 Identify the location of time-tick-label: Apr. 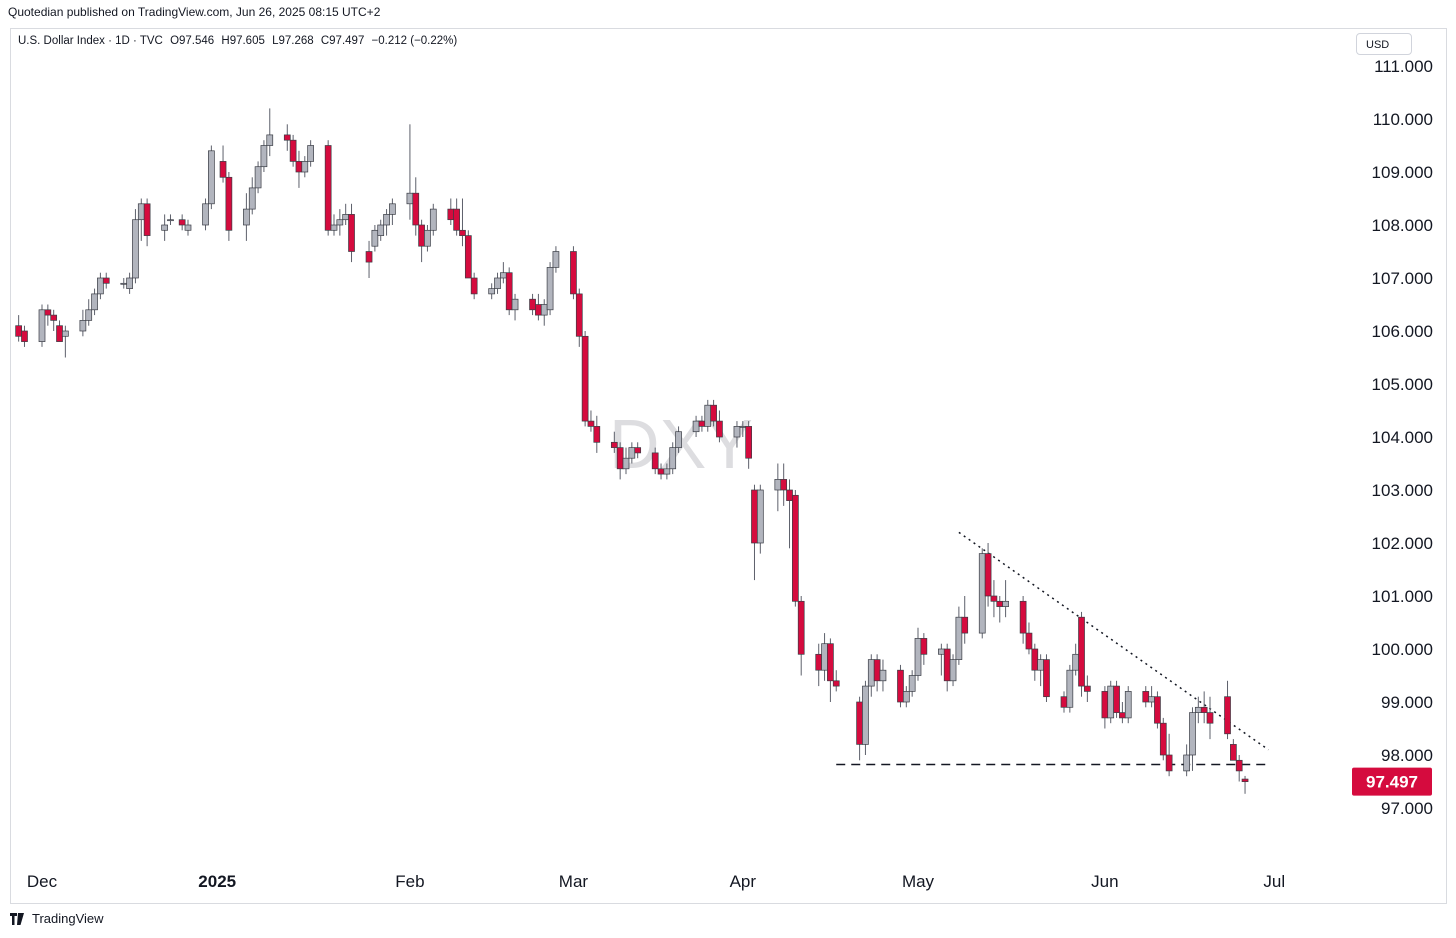
(743, 881).